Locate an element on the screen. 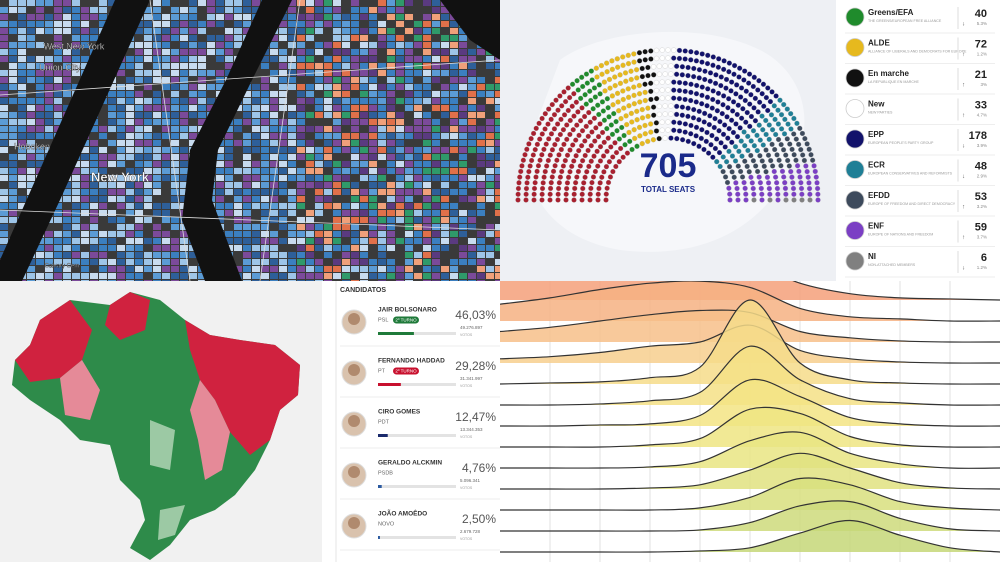 This screenshot has height=562, width=1000. legend-change: 3.9% is located at coordinates (982, 145).